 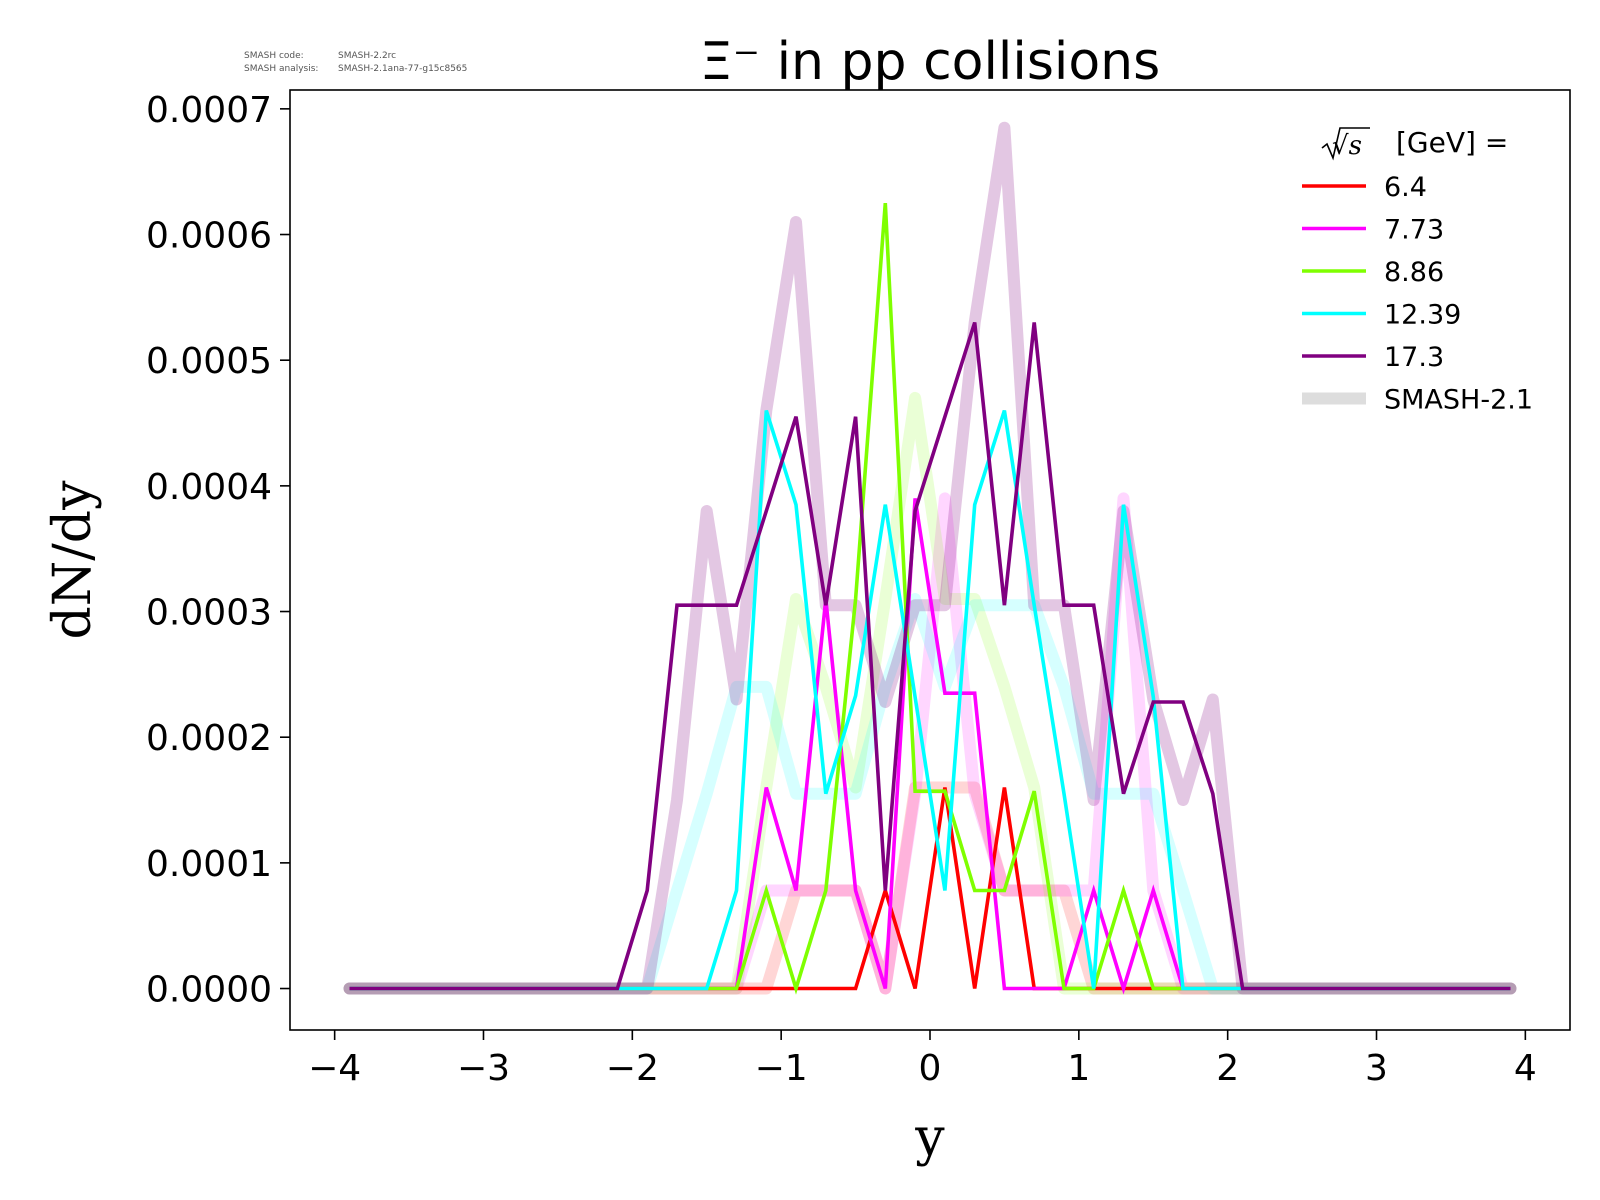 What do you see at coordinates (209, 110) in the screenshot?
I see `y-tick-label: 0.0007` at bounding box center [209, 110].